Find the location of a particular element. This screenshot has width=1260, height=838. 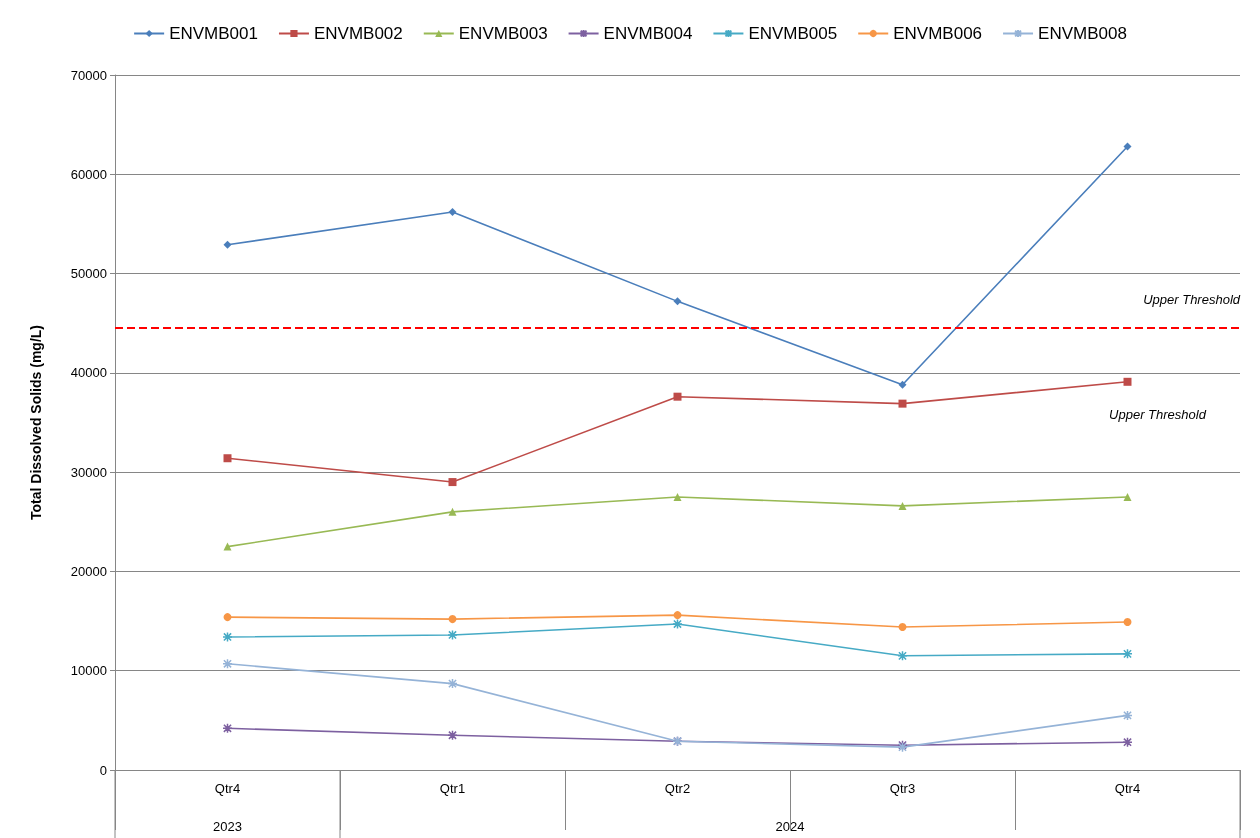

y-tick-label: 60000 is located at coordinates (88, 174).